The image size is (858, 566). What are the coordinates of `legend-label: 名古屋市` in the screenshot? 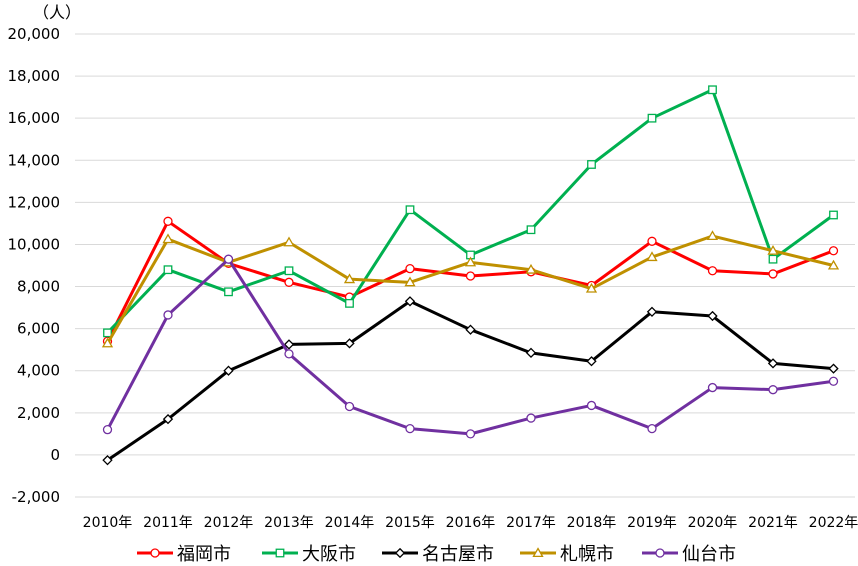 It's located at (458, 554).